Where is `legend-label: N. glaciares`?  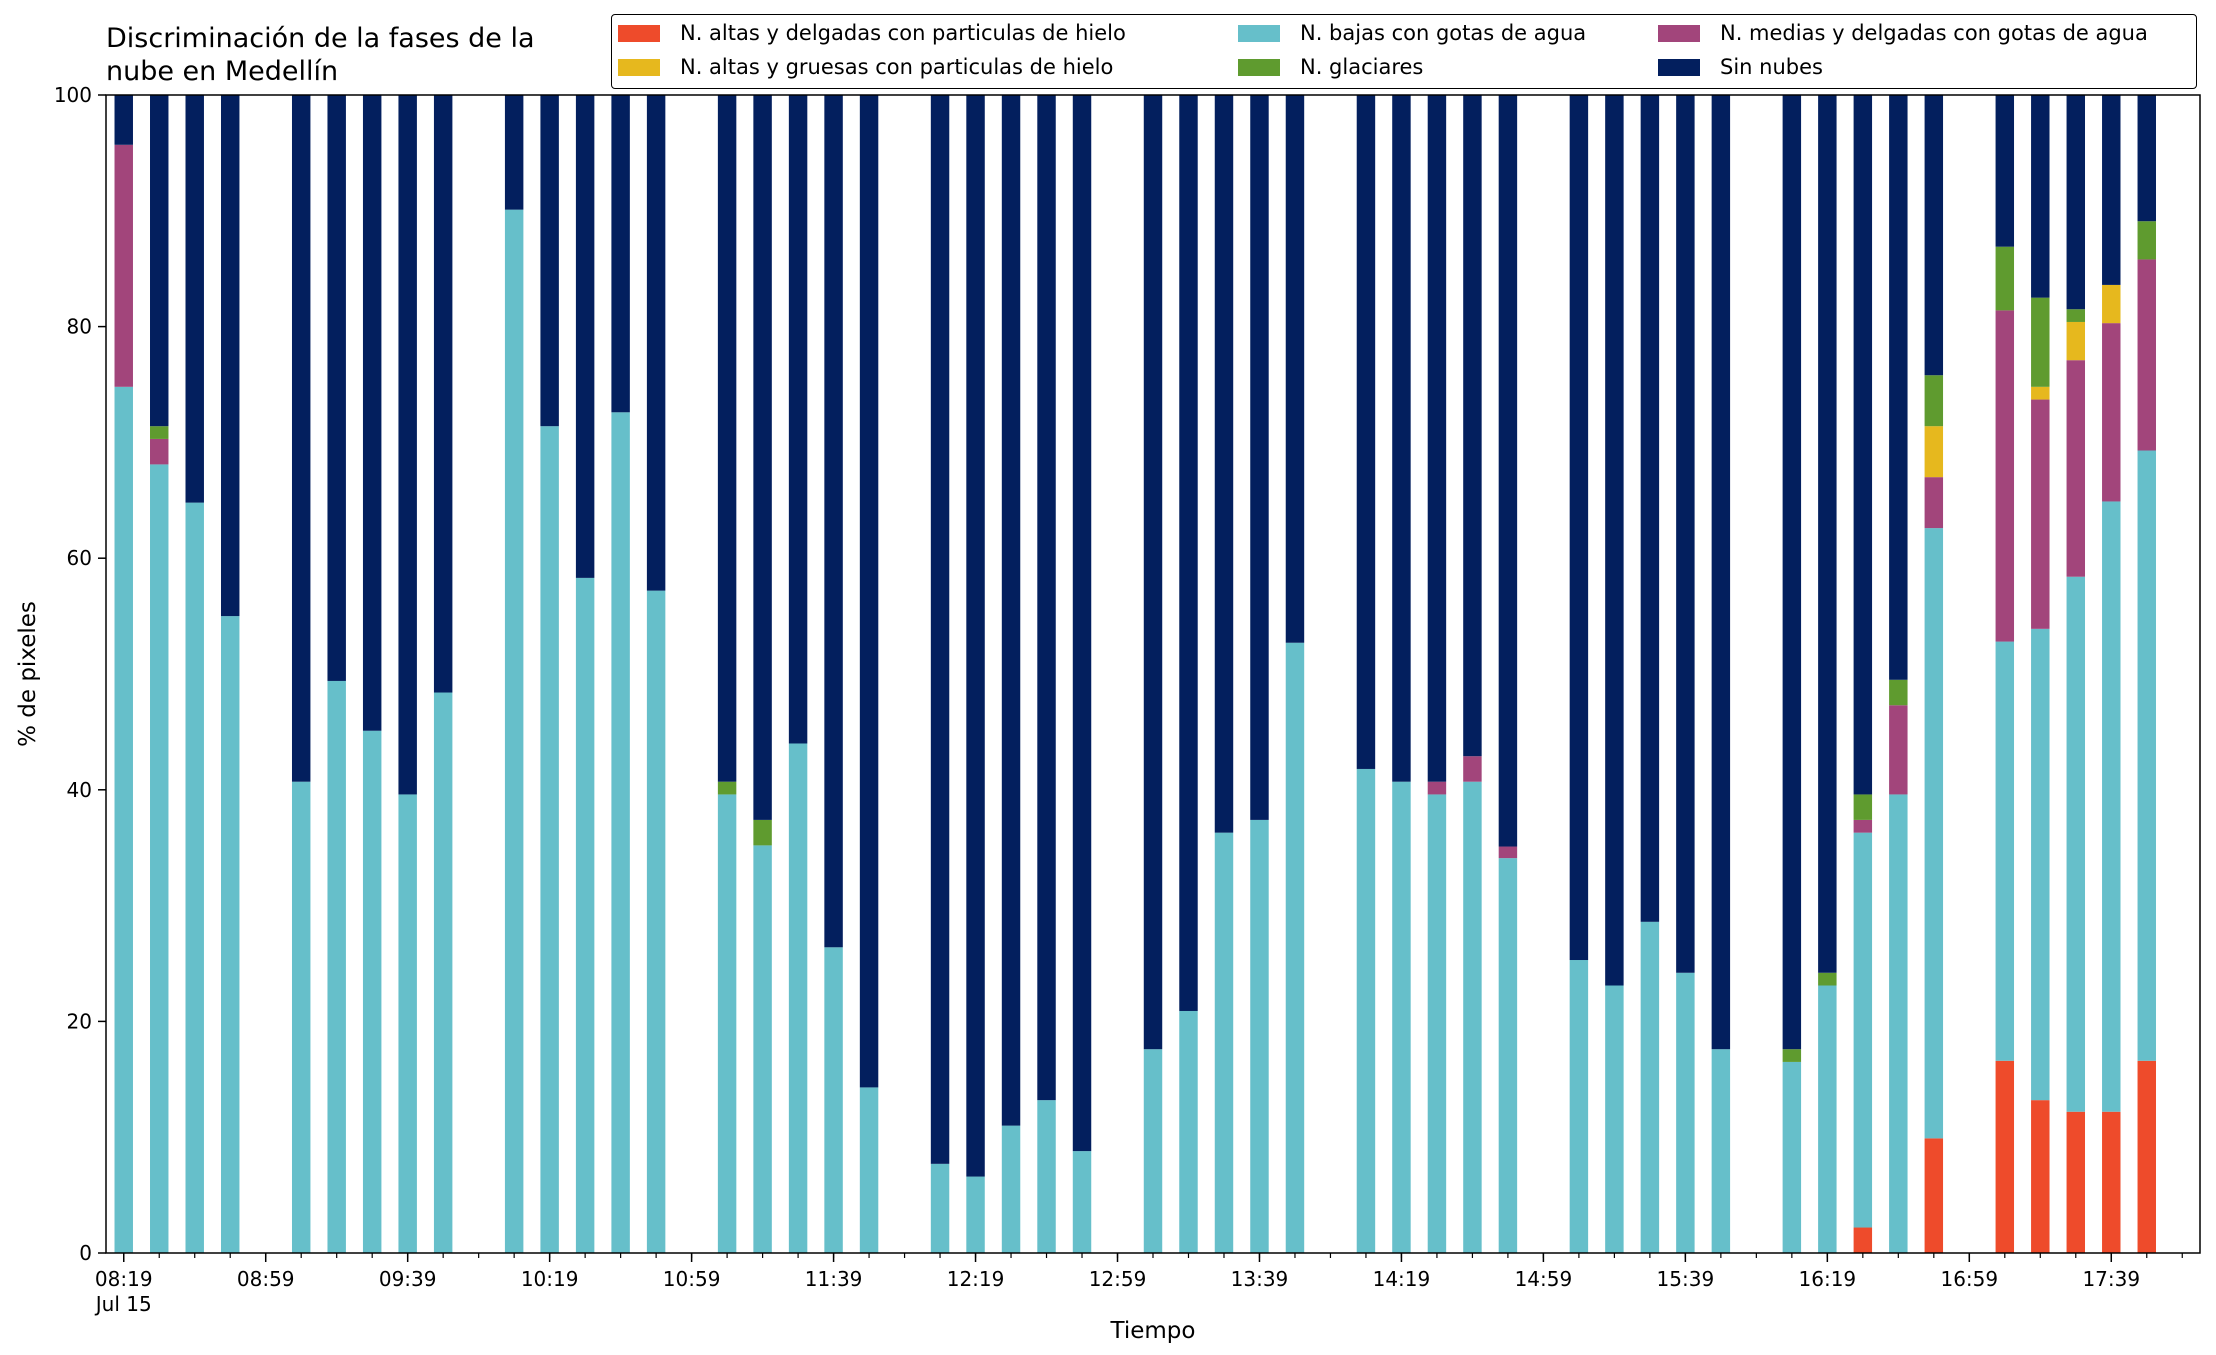 legend-label: N. glaciares is located at coordinates (1362, 67).